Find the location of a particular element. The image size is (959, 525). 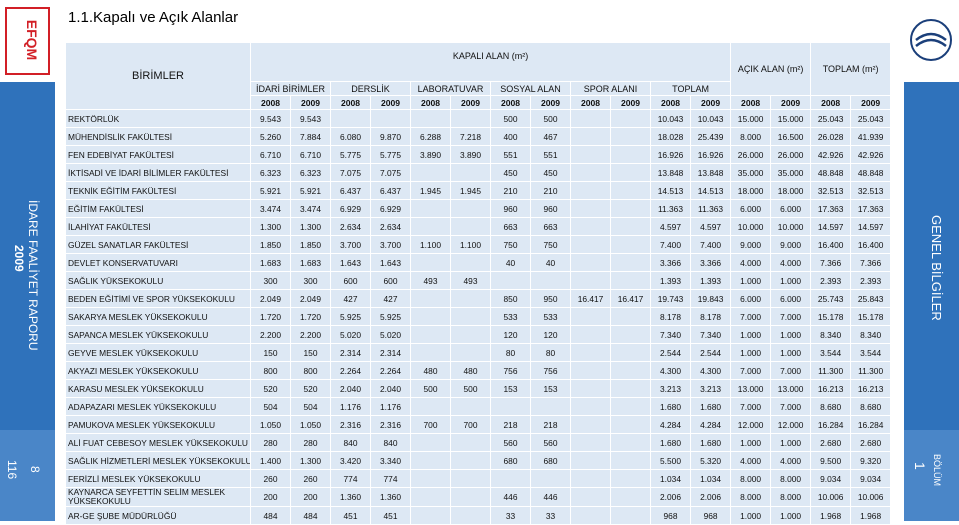

cell: 1.643 is located at coordinates (350, 262).